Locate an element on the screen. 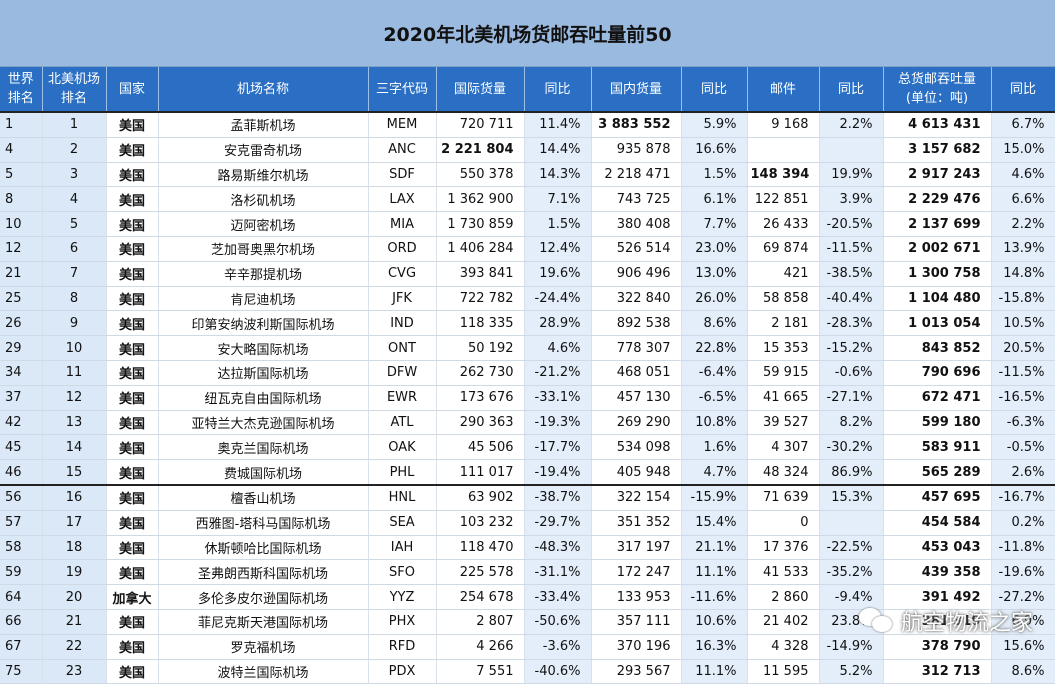 This screenshot has width=1055, height=684. cell-dom-cargo: 269 290 is located at coordinates (636, 423).